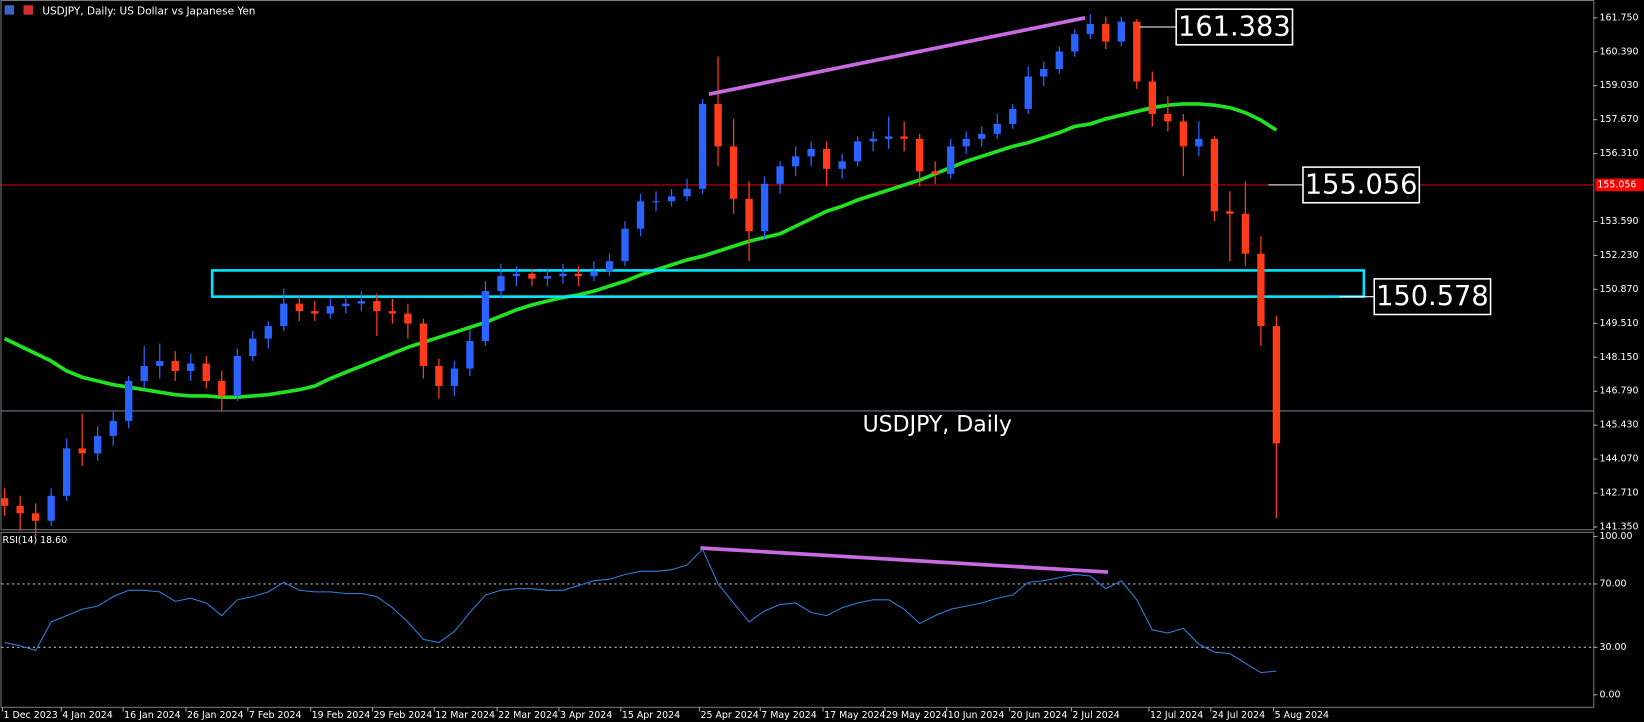  What do you see at coordinates (1619, 153) in the screenshot?
I see `y-tick-label: 156.310` at bounding box center [1619, 153].